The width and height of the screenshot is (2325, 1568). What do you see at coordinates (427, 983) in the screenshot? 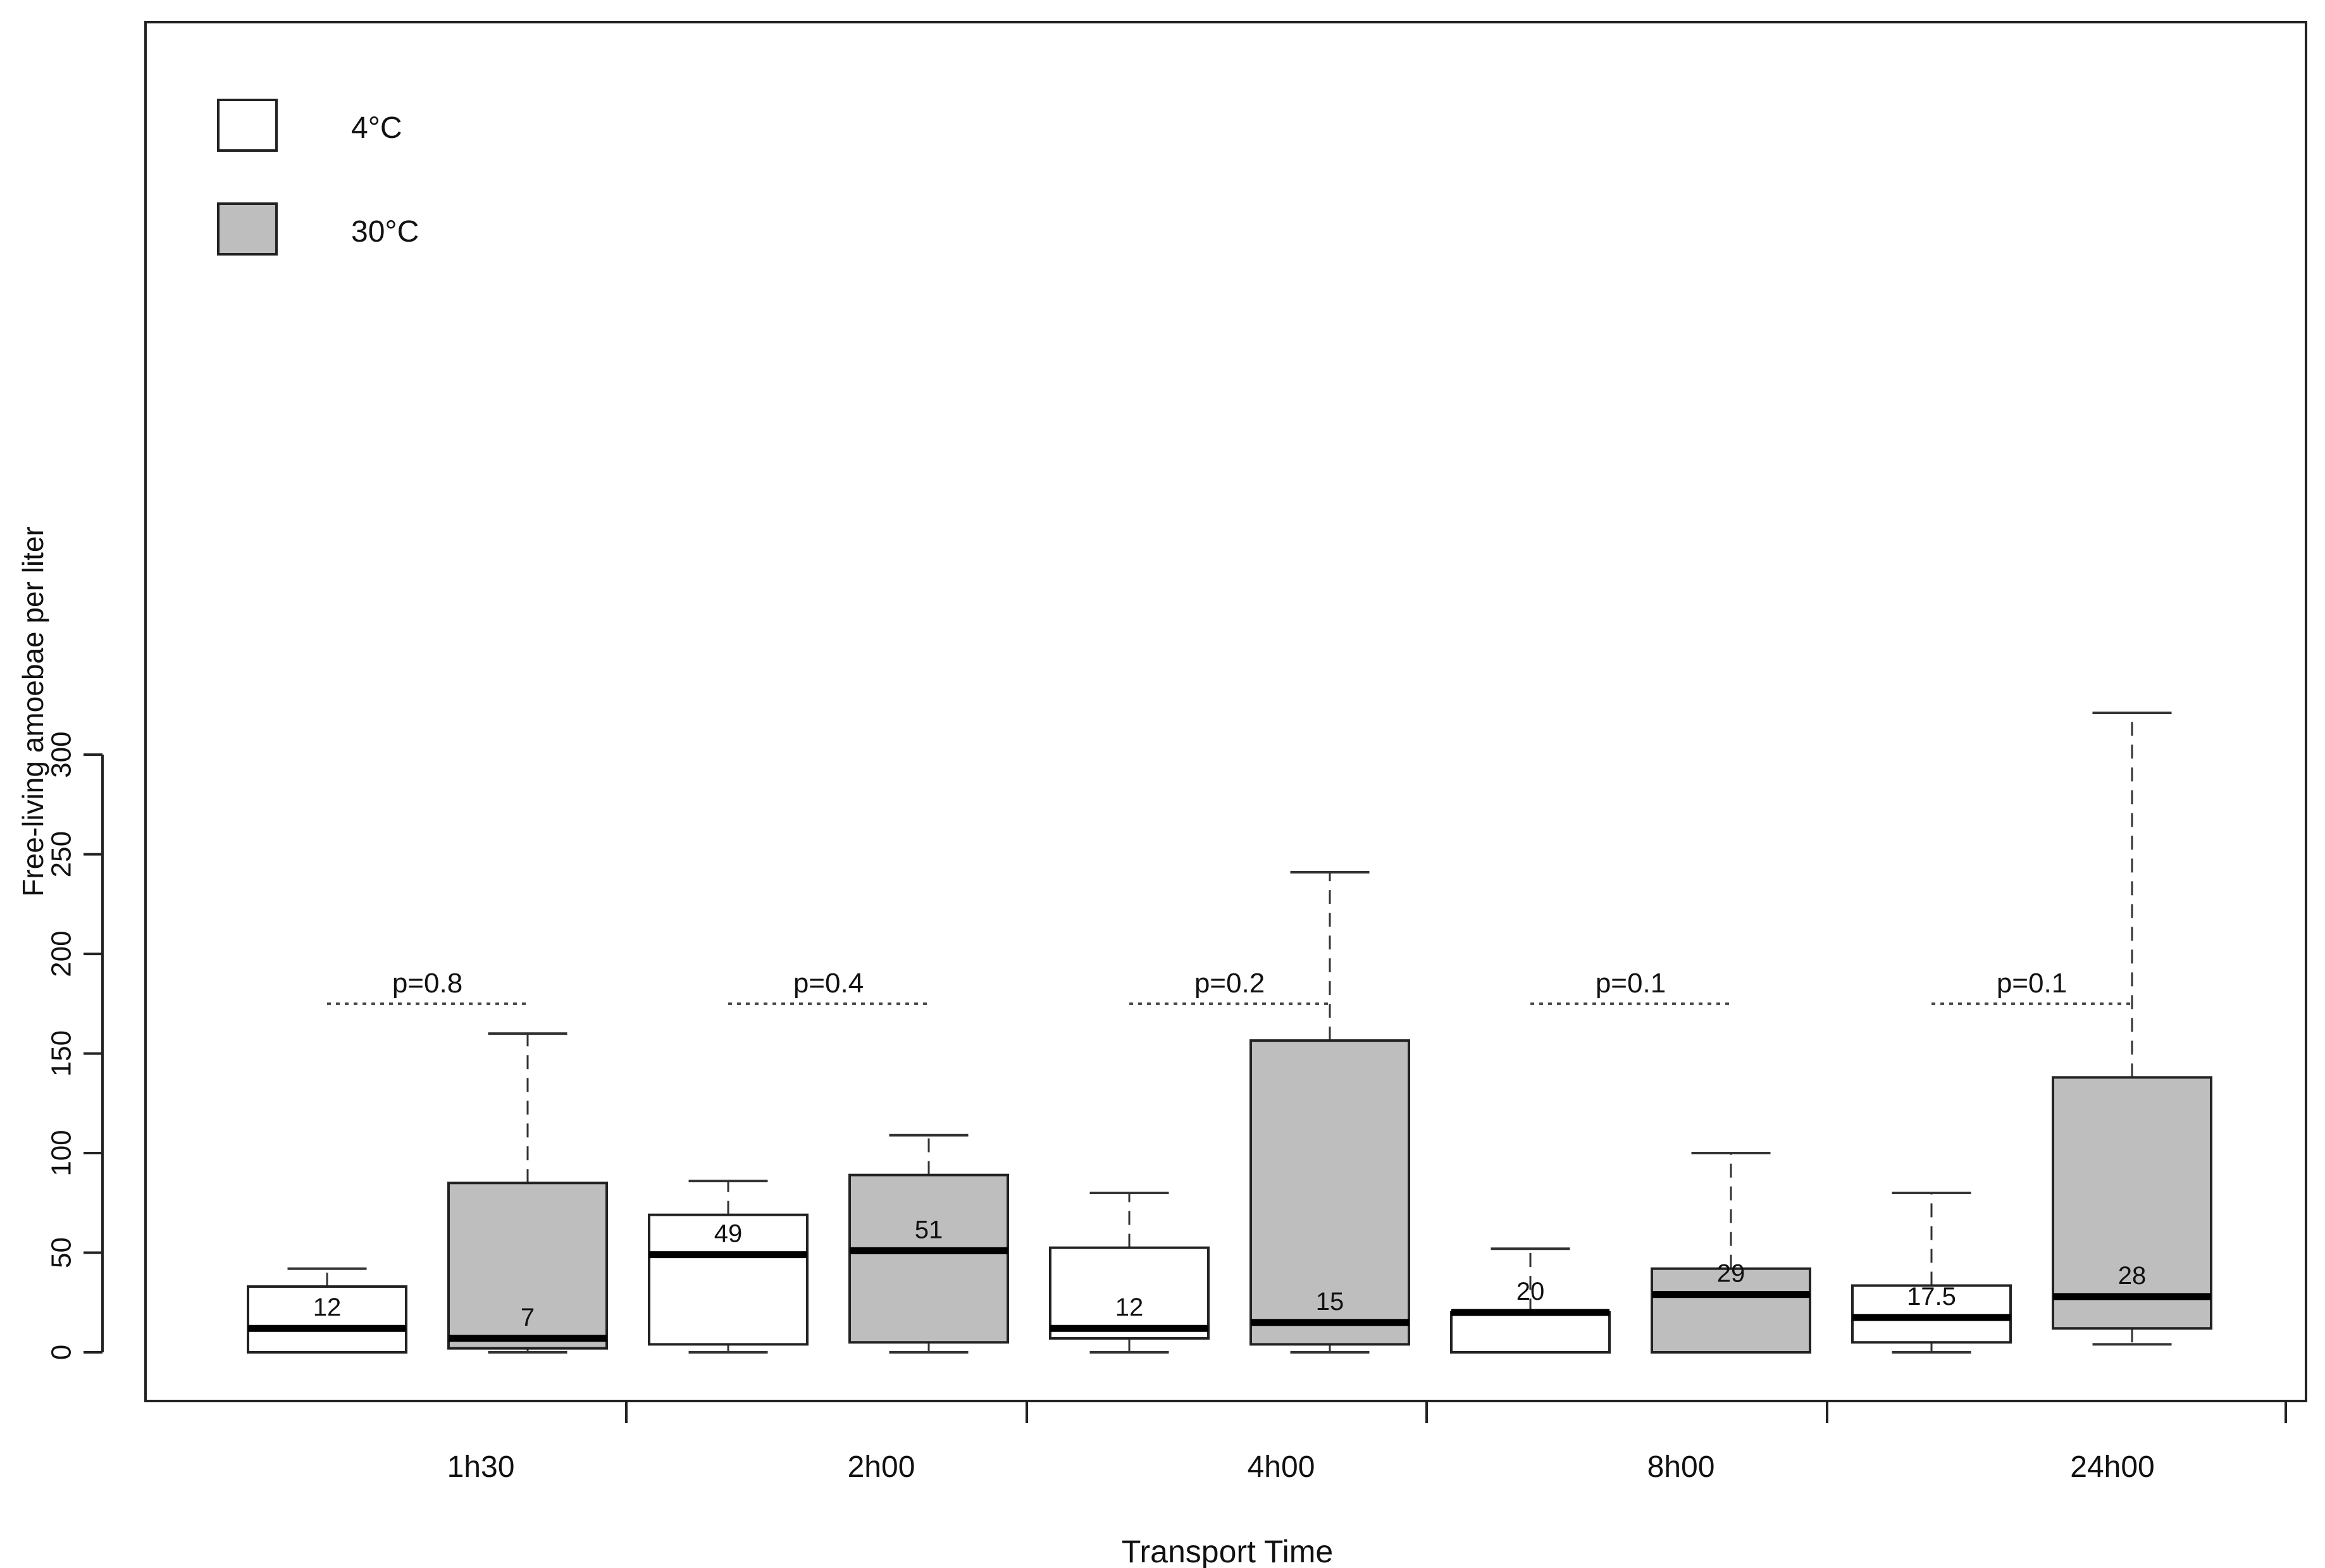
I see `p-value-label: p=0.8` at bounding box center [427, 983].